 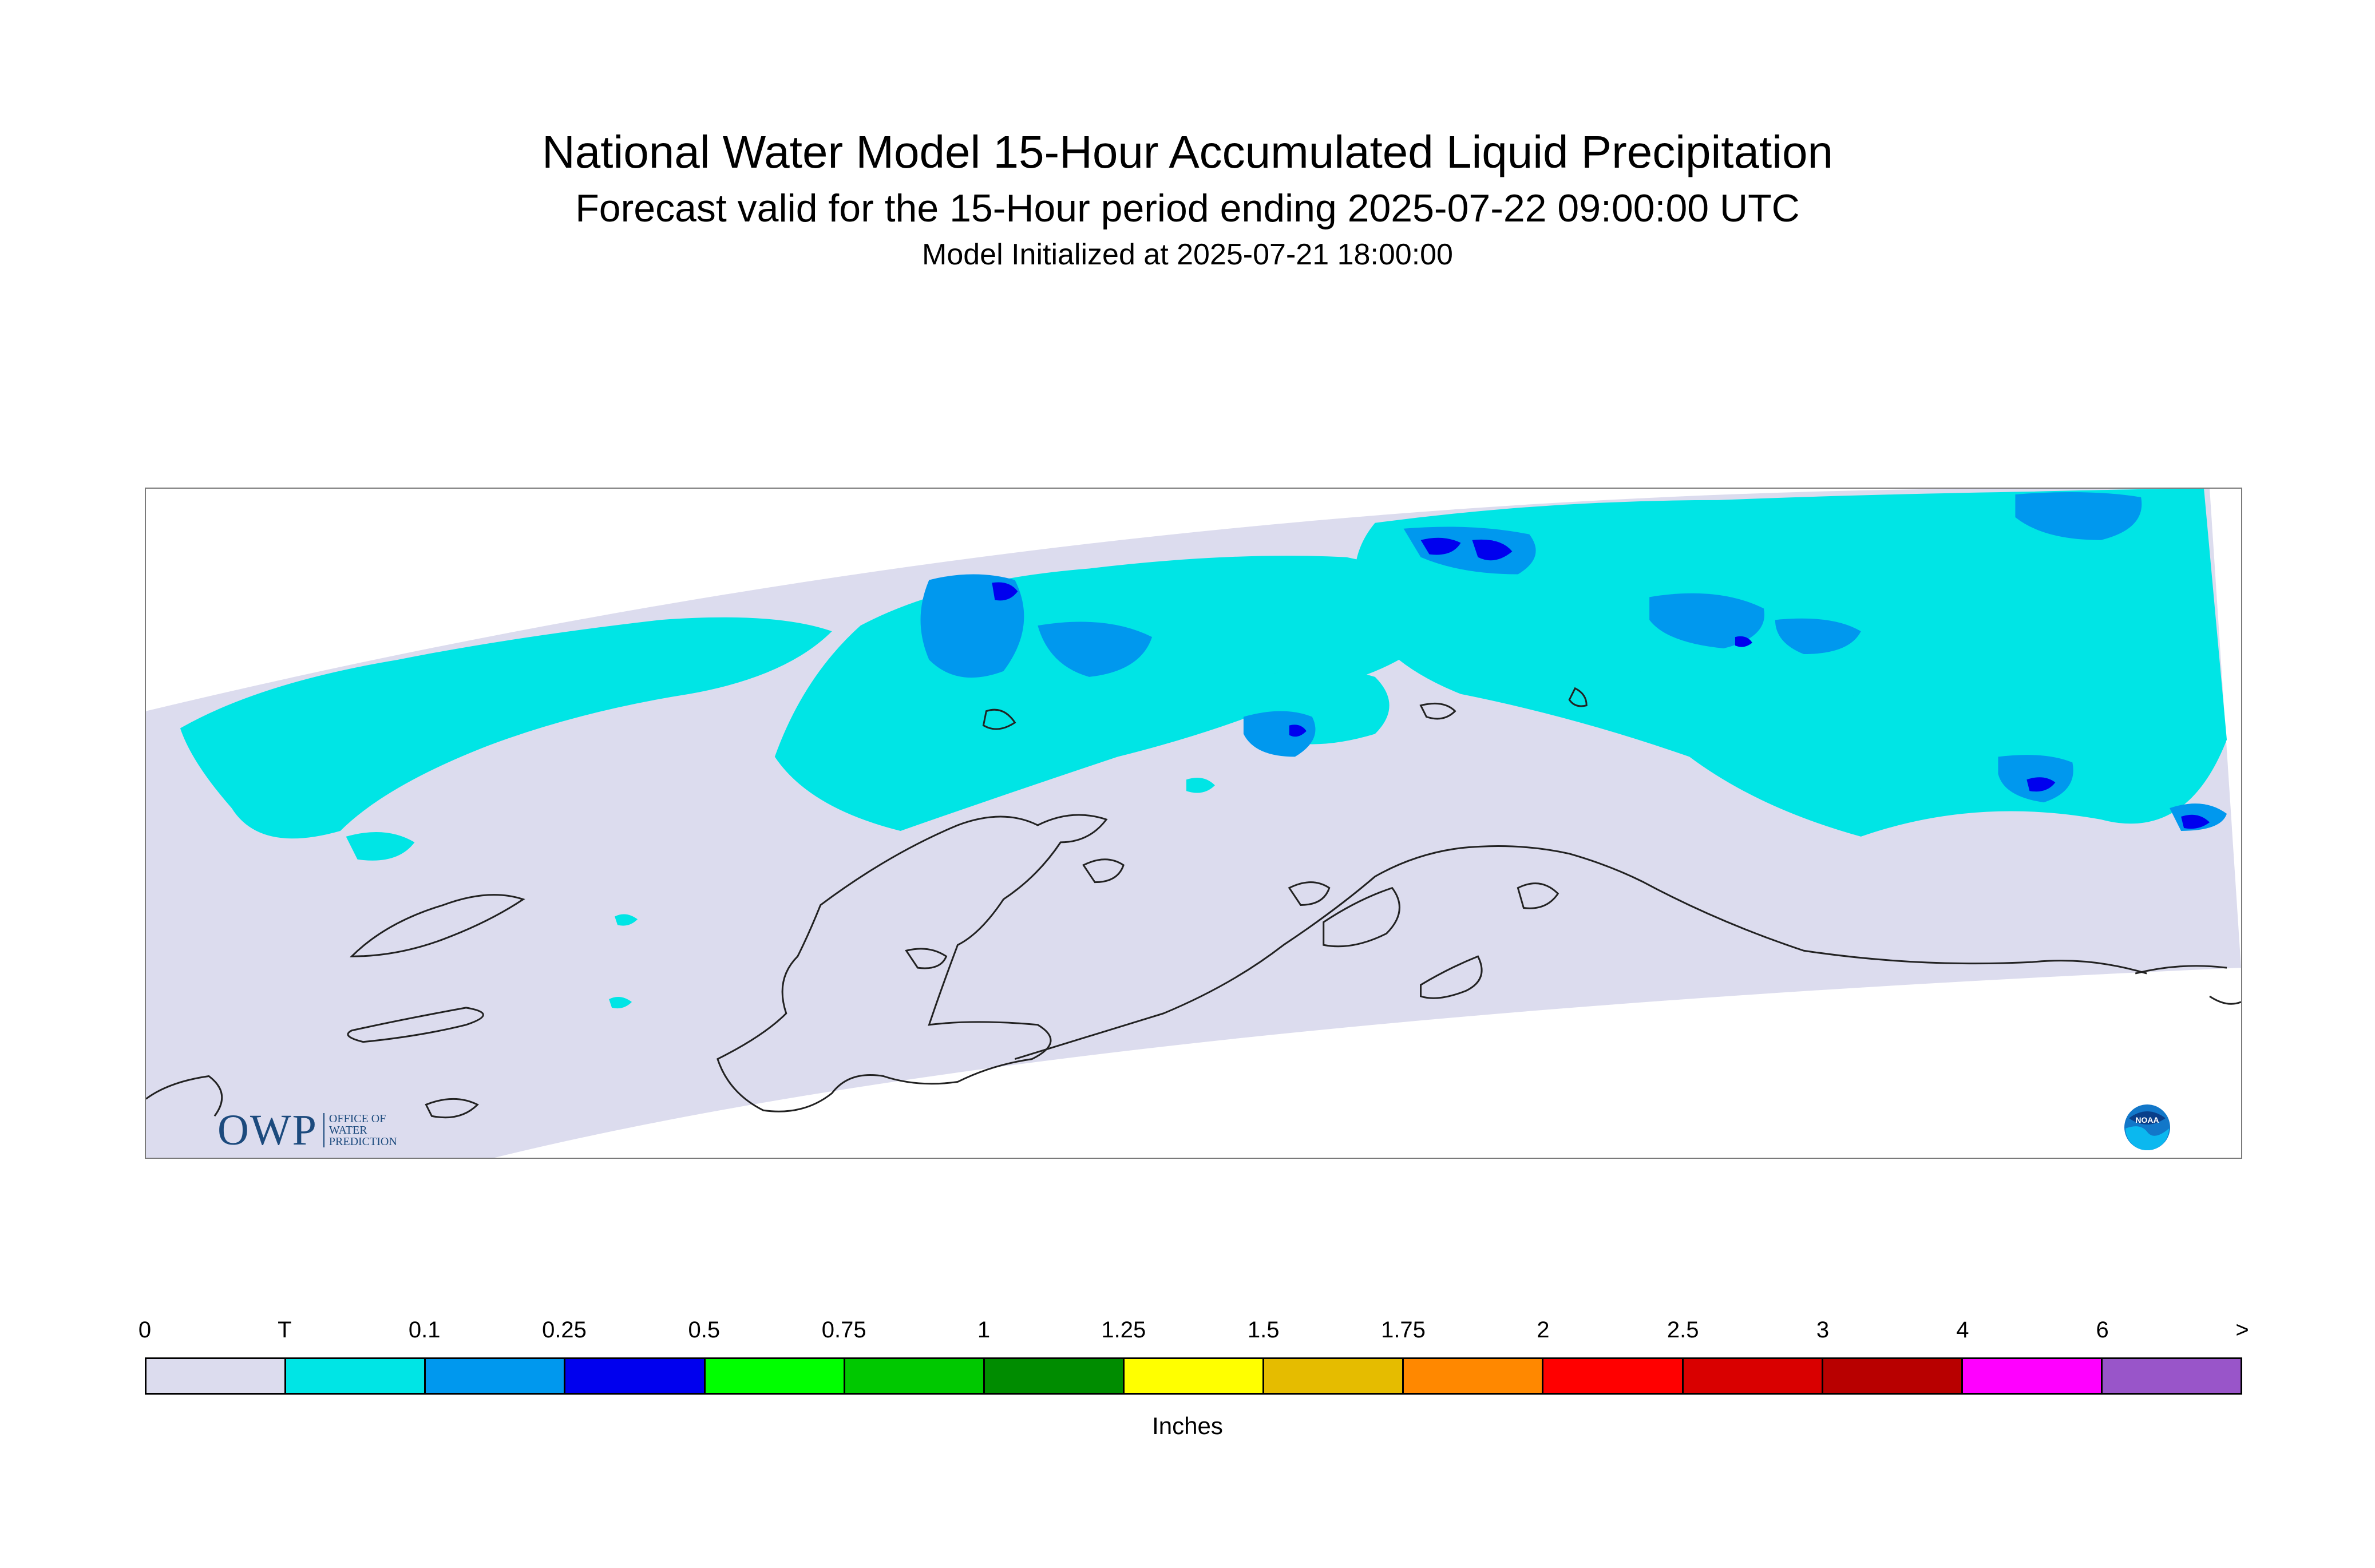 What do you see at coordinates (285, 1330) in the screenshot?
I see `legend-tick-label: T` at bounding box center [285, 1330].